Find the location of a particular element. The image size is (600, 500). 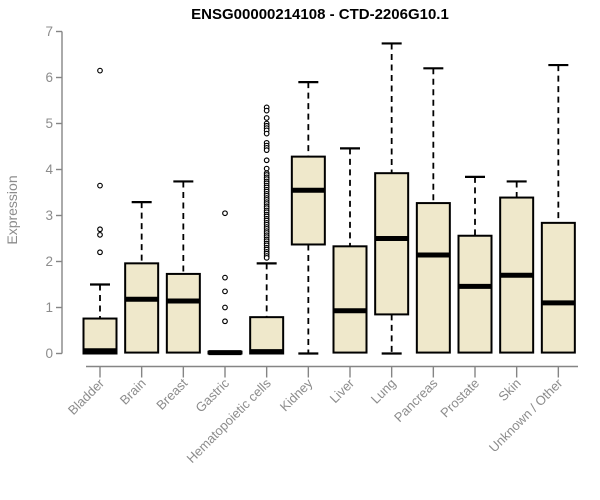

y-tick-label: 1 is located at coordinates (49, 307).